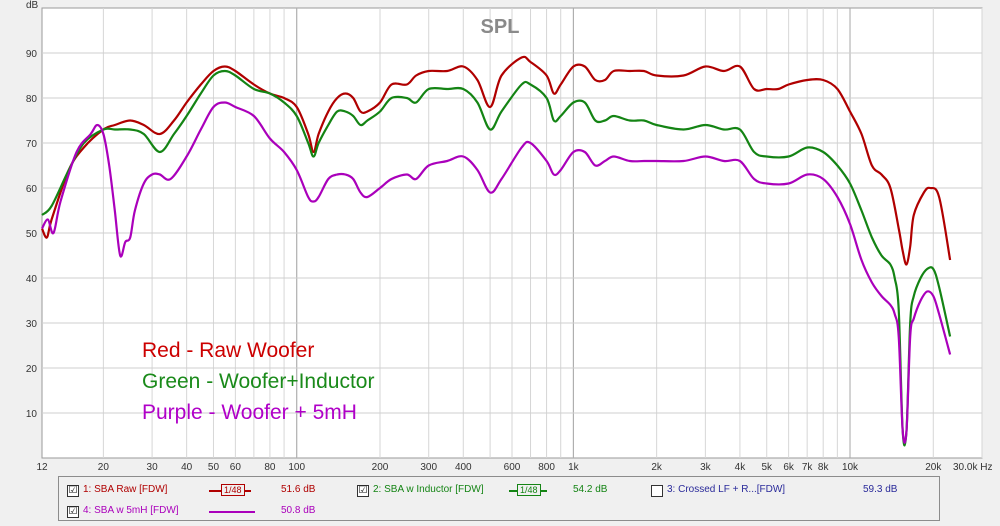  Describe the element at coordinates (32, 189) in the screenshot. I see `y-tick-label: 60` at that location.